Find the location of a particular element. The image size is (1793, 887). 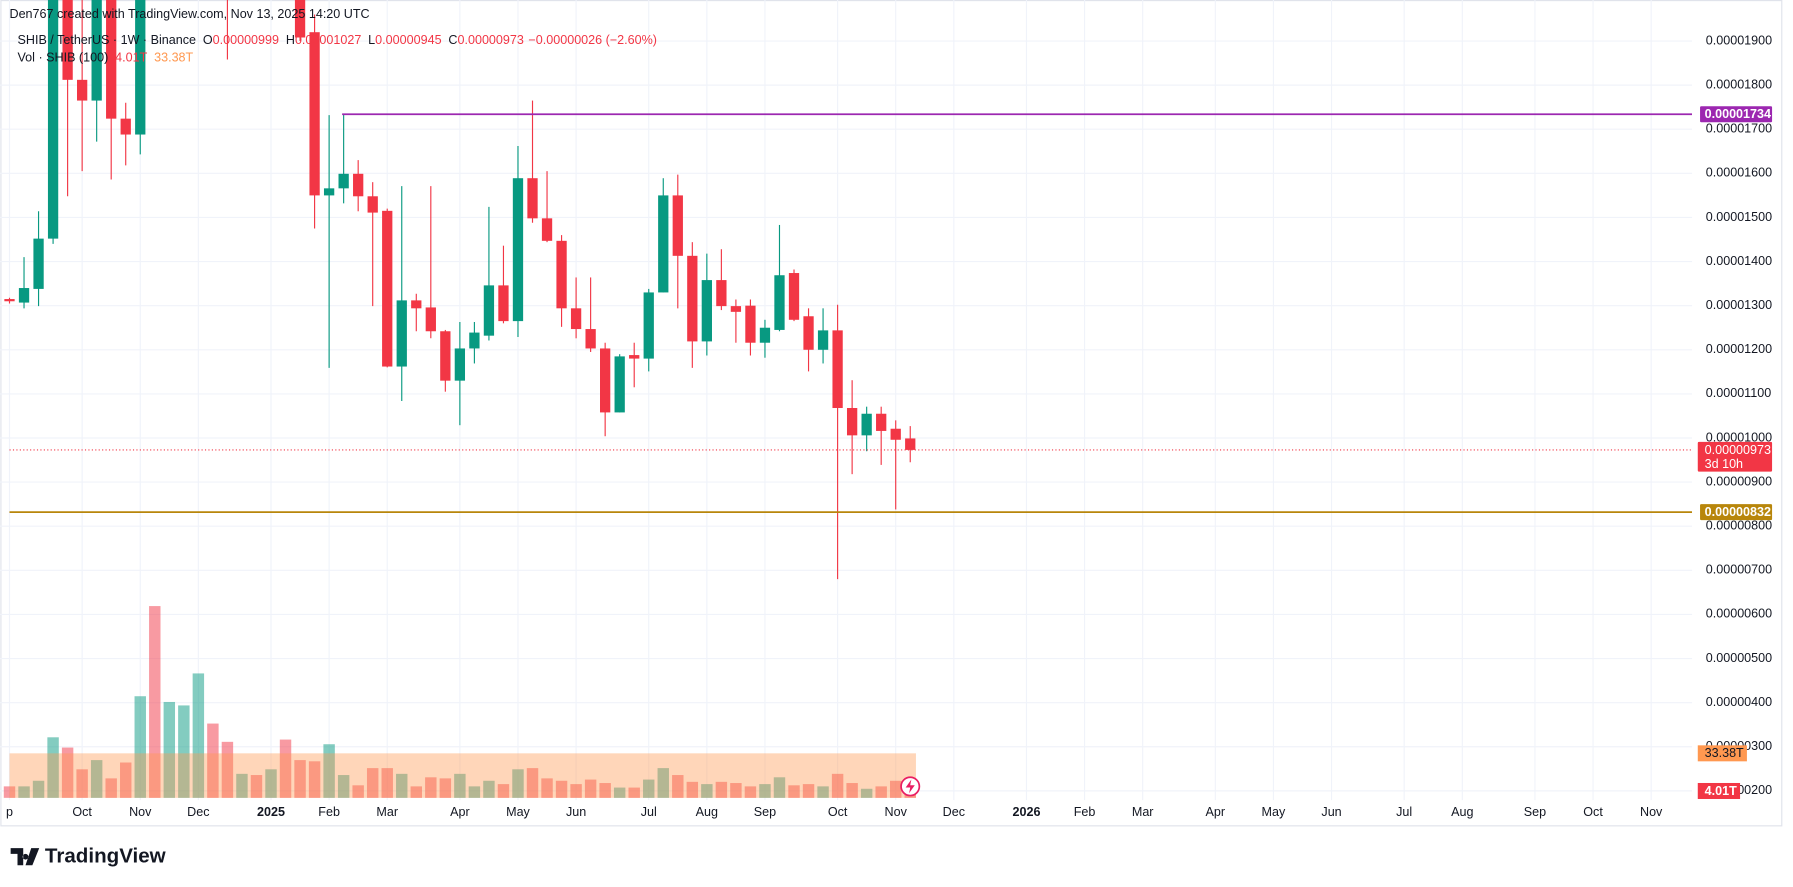

x-tick-label: Apr is located at coordinates (1216, 812).